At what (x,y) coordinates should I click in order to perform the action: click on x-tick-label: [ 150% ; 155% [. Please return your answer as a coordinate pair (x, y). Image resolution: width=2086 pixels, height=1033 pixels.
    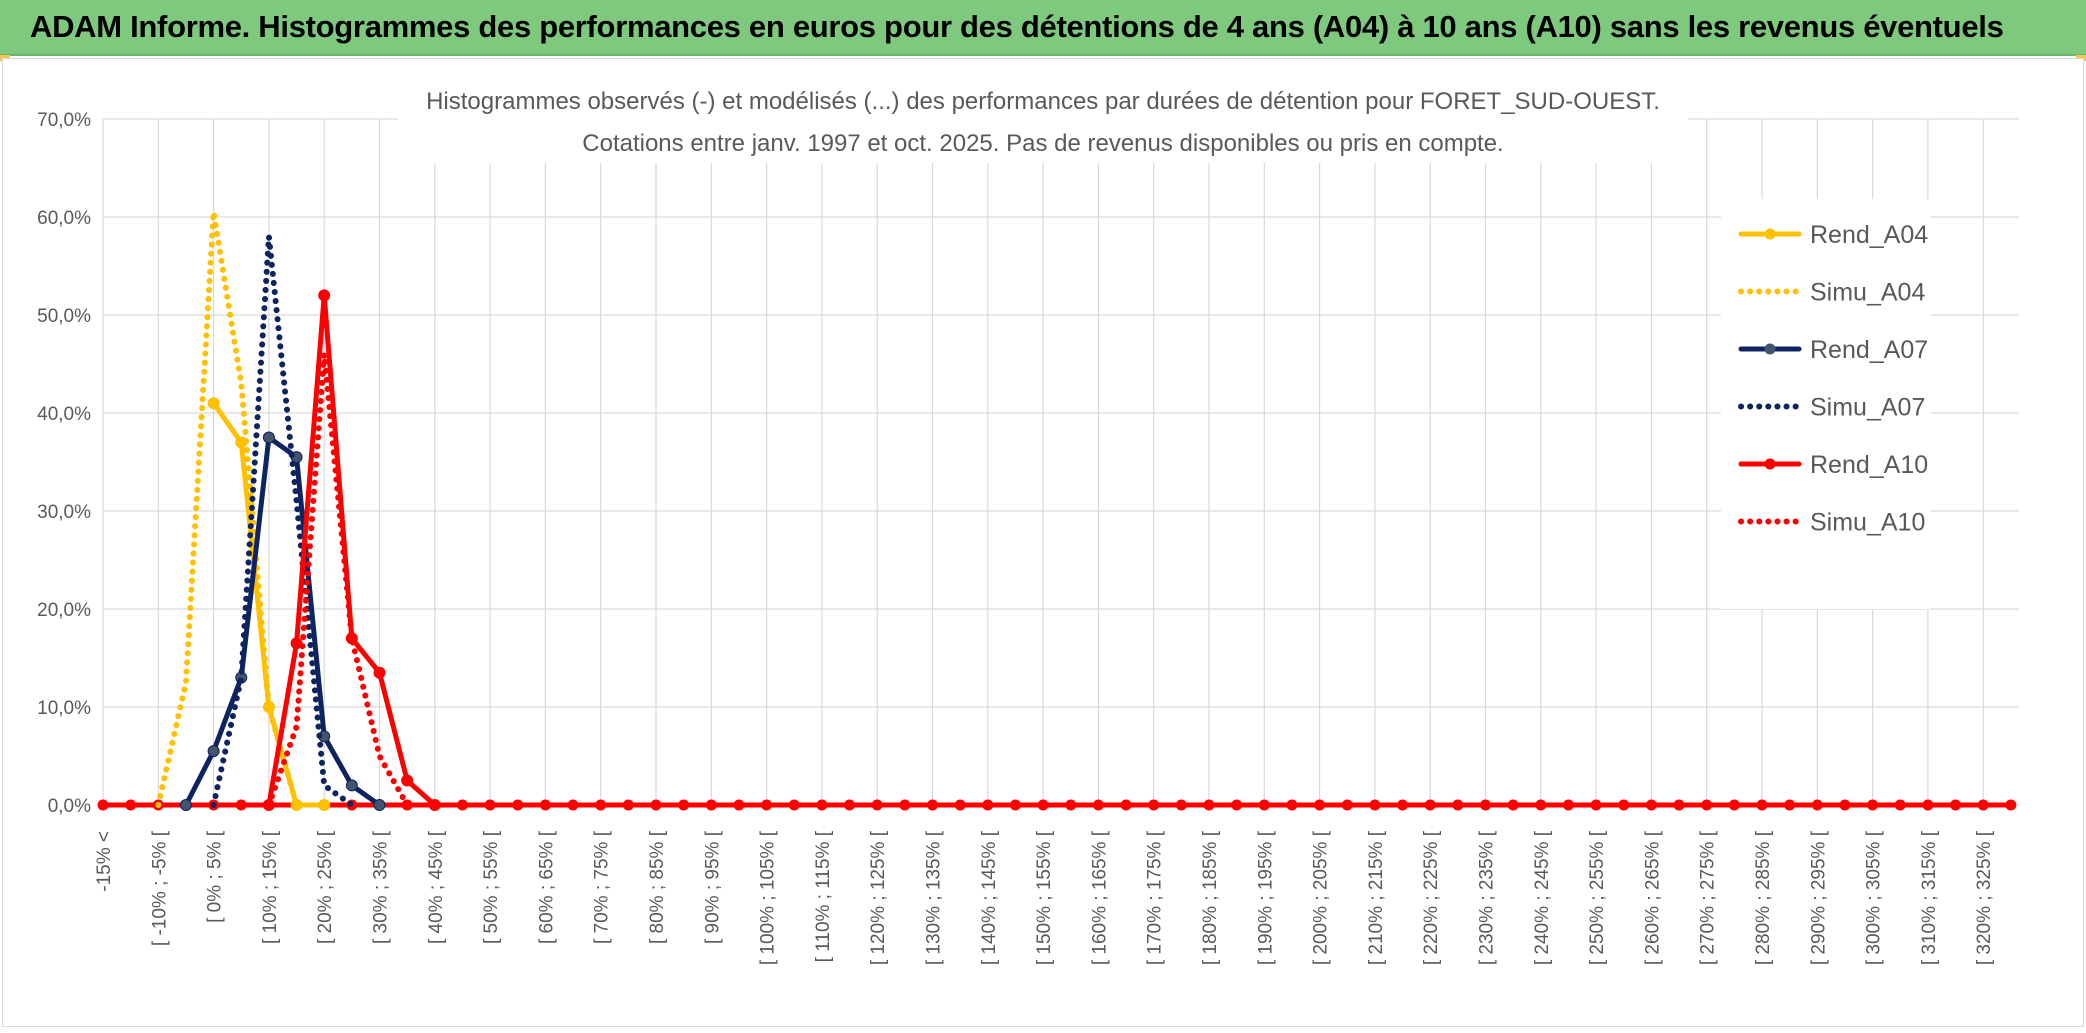
    Looking at the image, I should click on (1044, 897).